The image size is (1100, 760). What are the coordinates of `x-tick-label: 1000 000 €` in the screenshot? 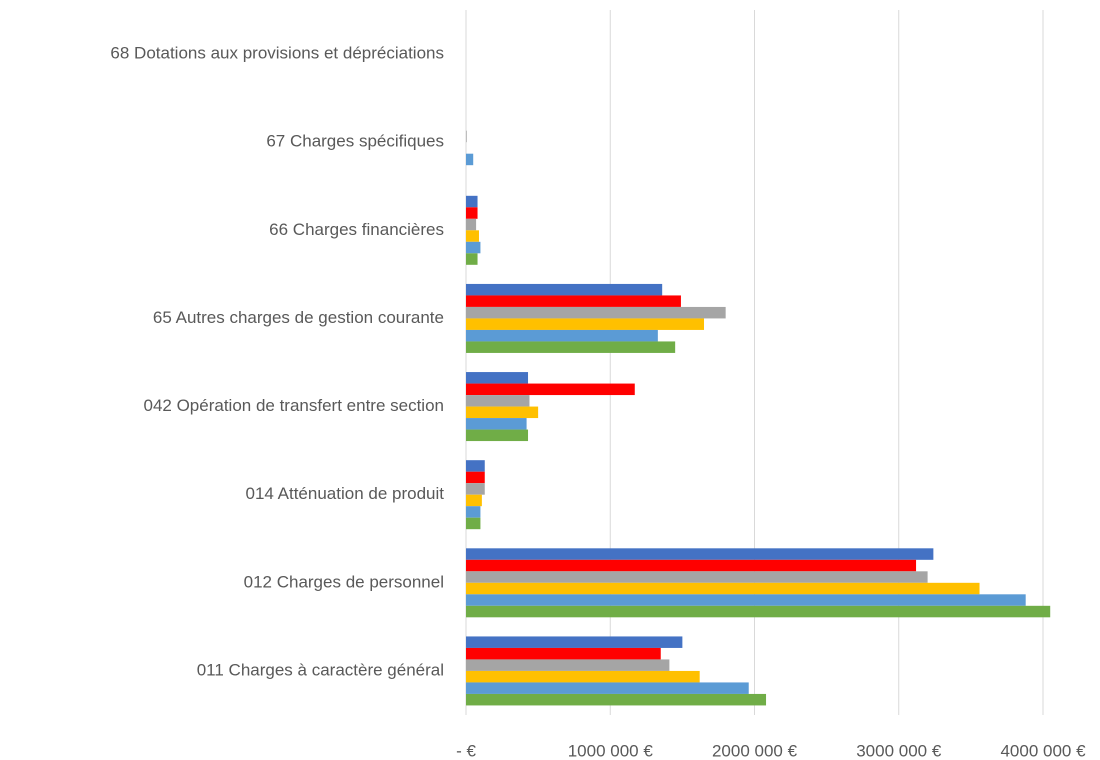 It's located at (611, 750).